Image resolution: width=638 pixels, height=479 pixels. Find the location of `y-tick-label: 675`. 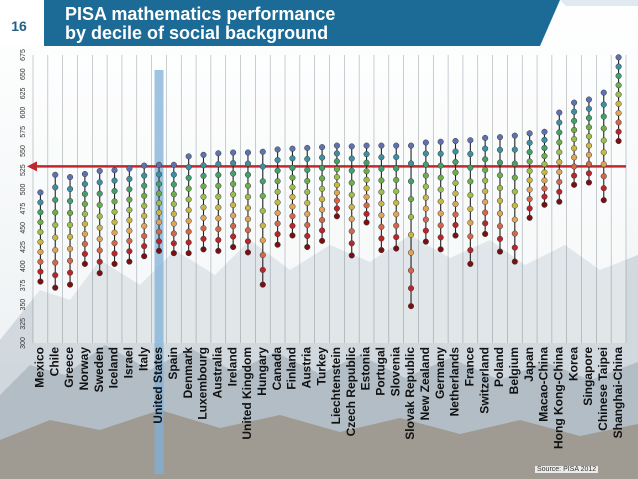

y-tick-label: 675 is located at coordinates (23, 55).